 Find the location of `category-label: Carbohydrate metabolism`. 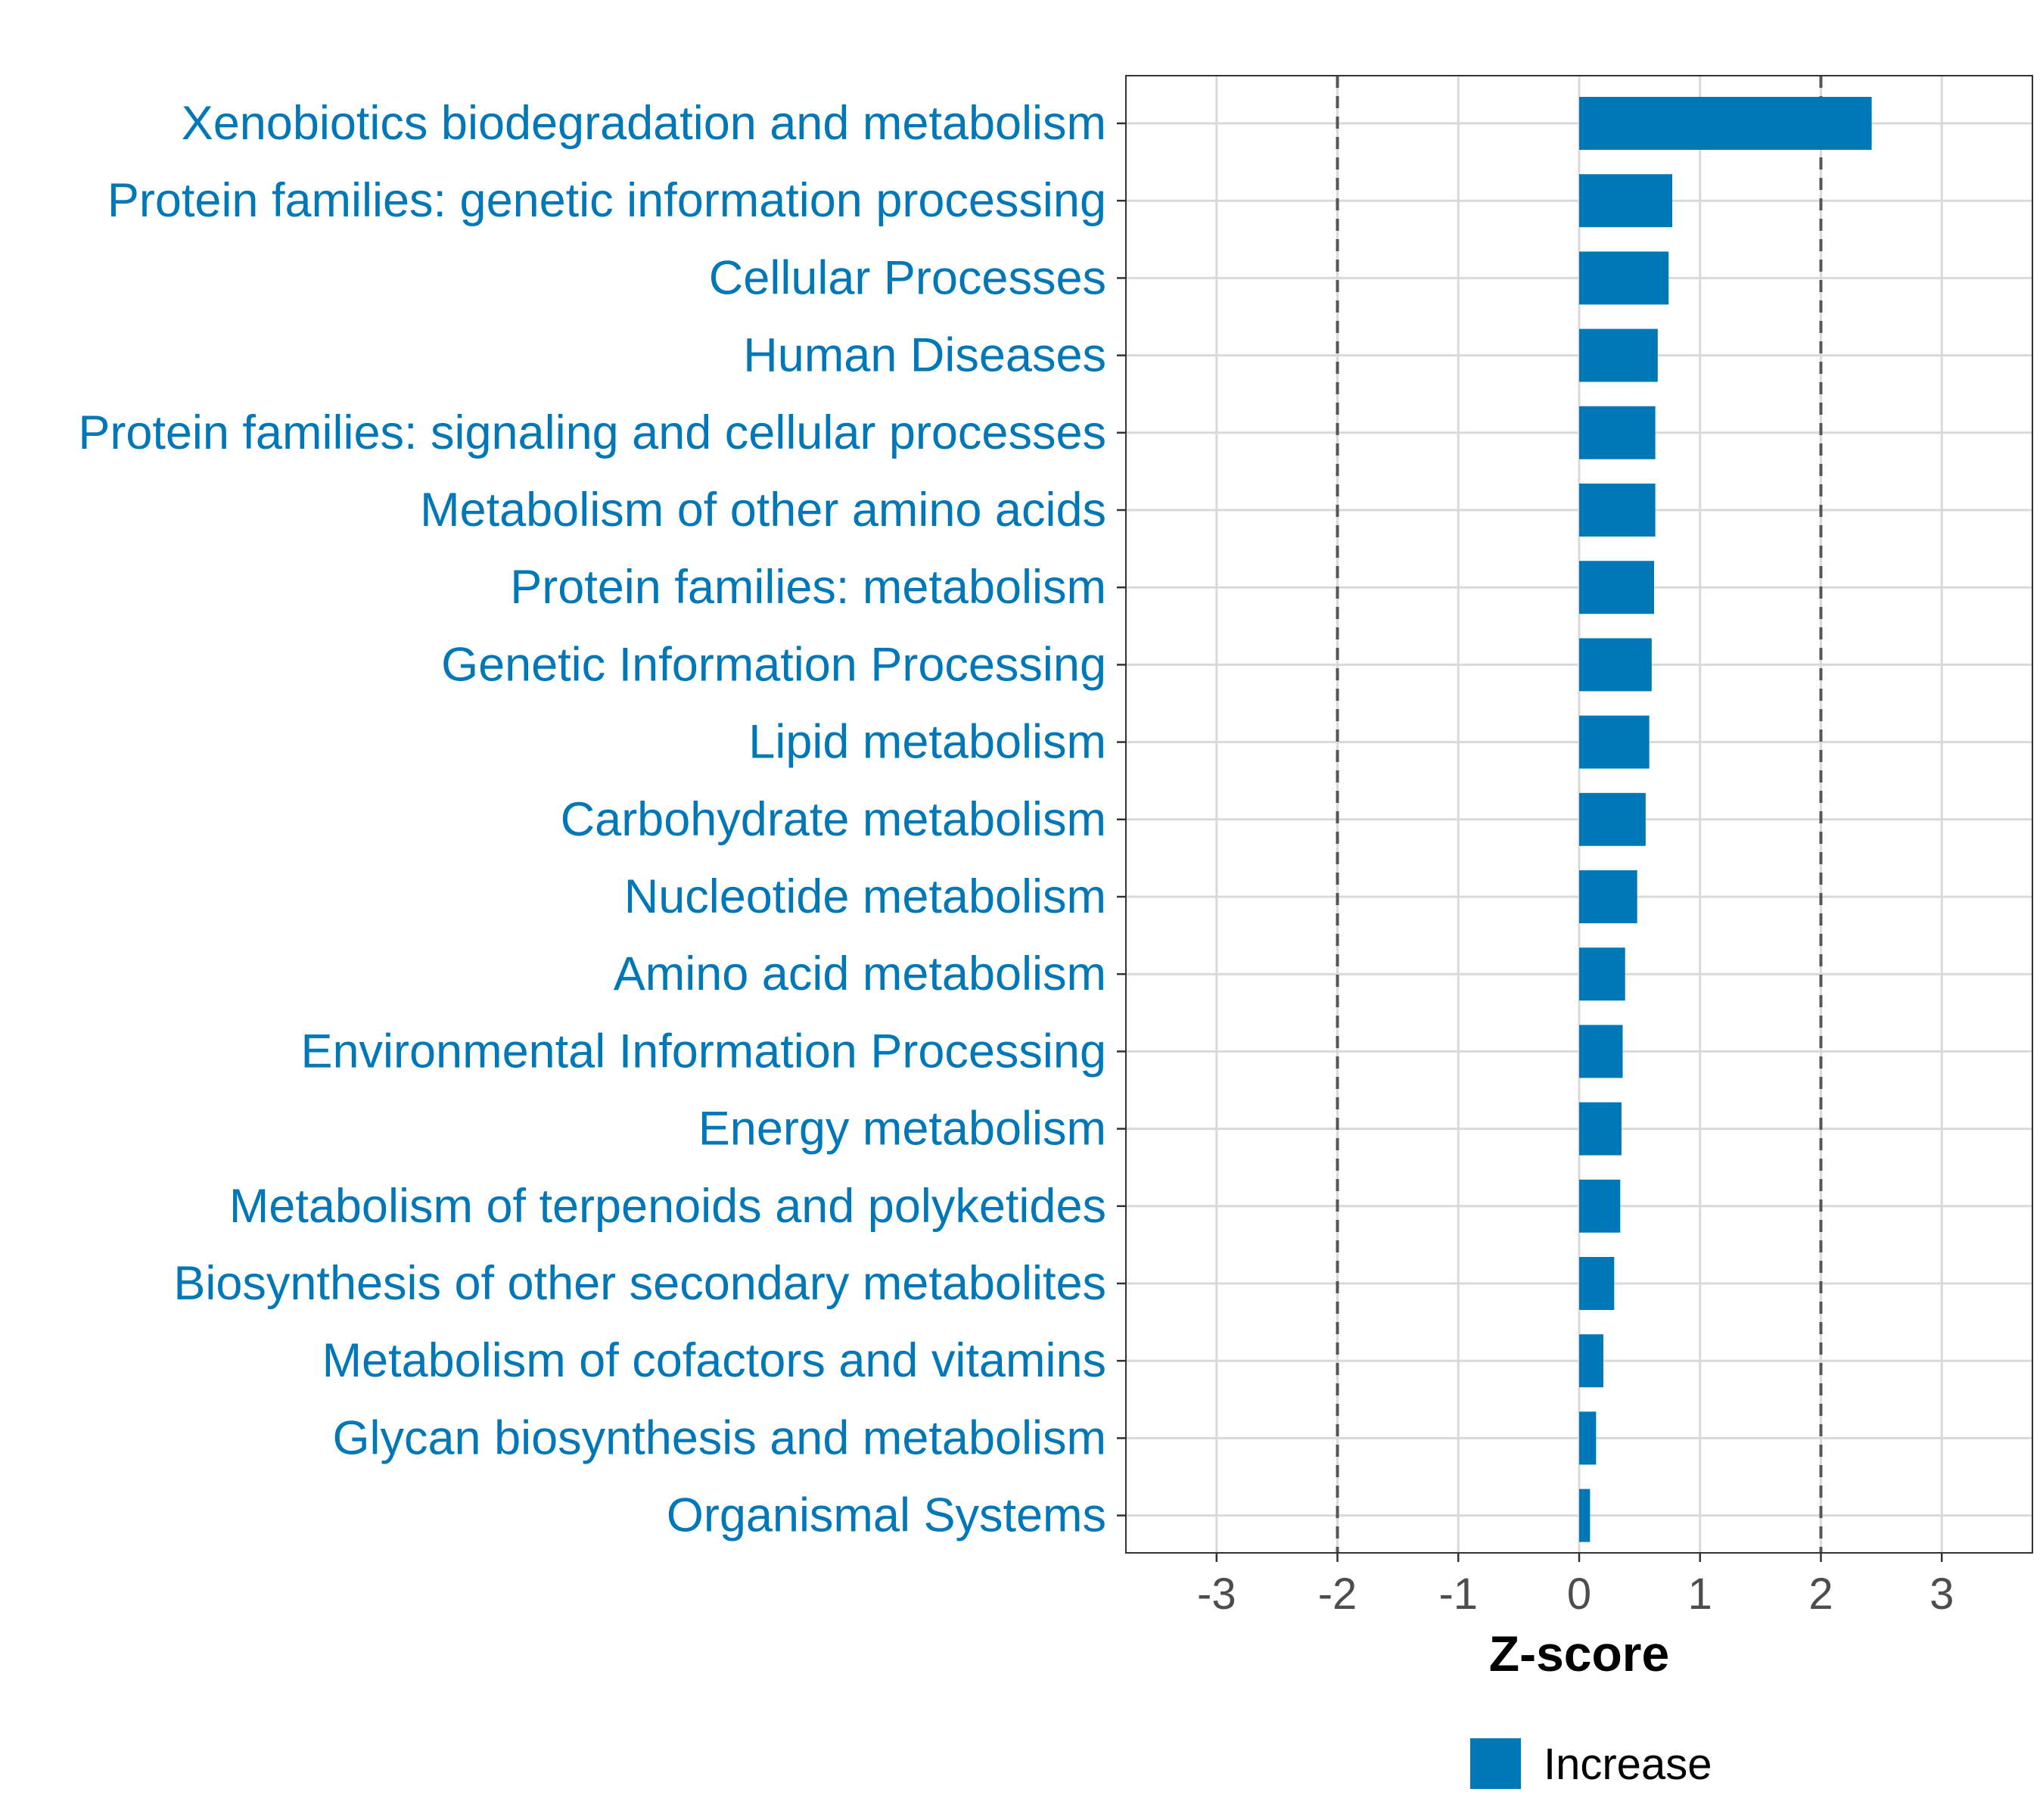

category-label: Carbohydrate metabolism is located at coordinates (834, 819).